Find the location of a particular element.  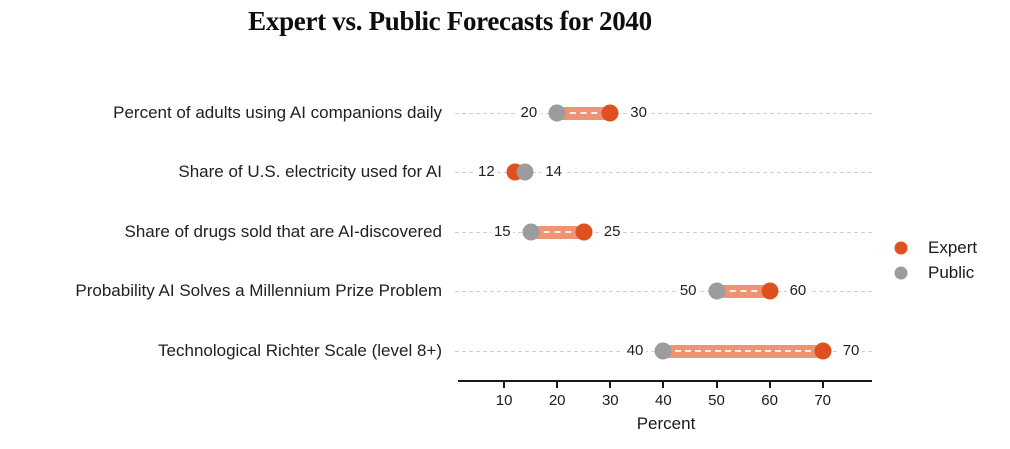

x-tick-label: 50 is located at coordinates (716, 400).